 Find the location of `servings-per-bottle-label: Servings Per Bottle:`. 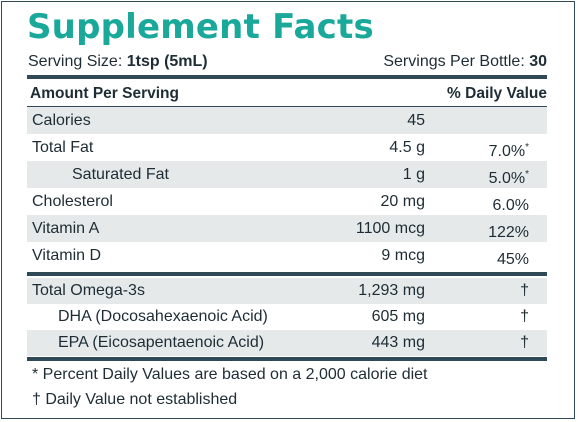

servings-per-bottle-label: Servings Per Bottle: is located at coordinates (456, 61).